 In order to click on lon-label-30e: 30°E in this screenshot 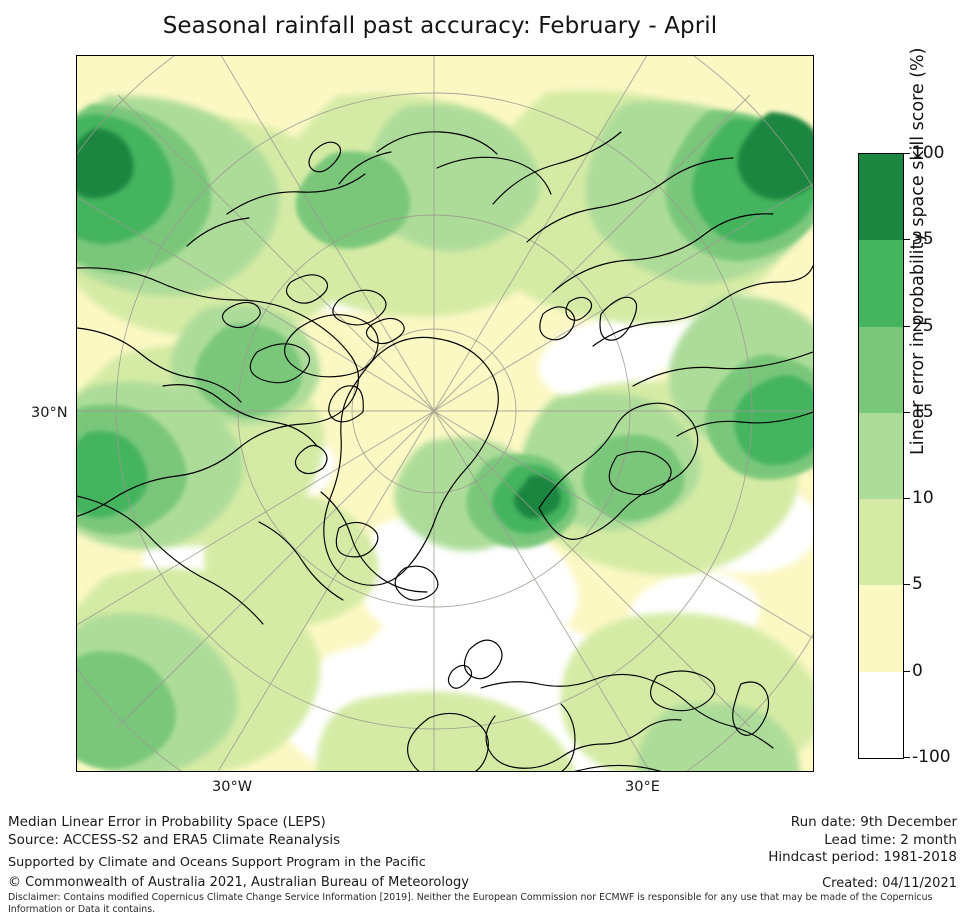, I will do `click(642, 787)`.